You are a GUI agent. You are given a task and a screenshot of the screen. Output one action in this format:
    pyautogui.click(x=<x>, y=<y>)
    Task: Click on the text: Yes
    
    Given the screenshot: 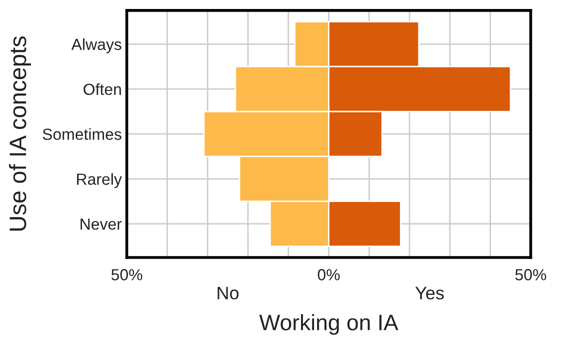 What is the action you would take?
    pyautogui.click(x=429, y=293)
    